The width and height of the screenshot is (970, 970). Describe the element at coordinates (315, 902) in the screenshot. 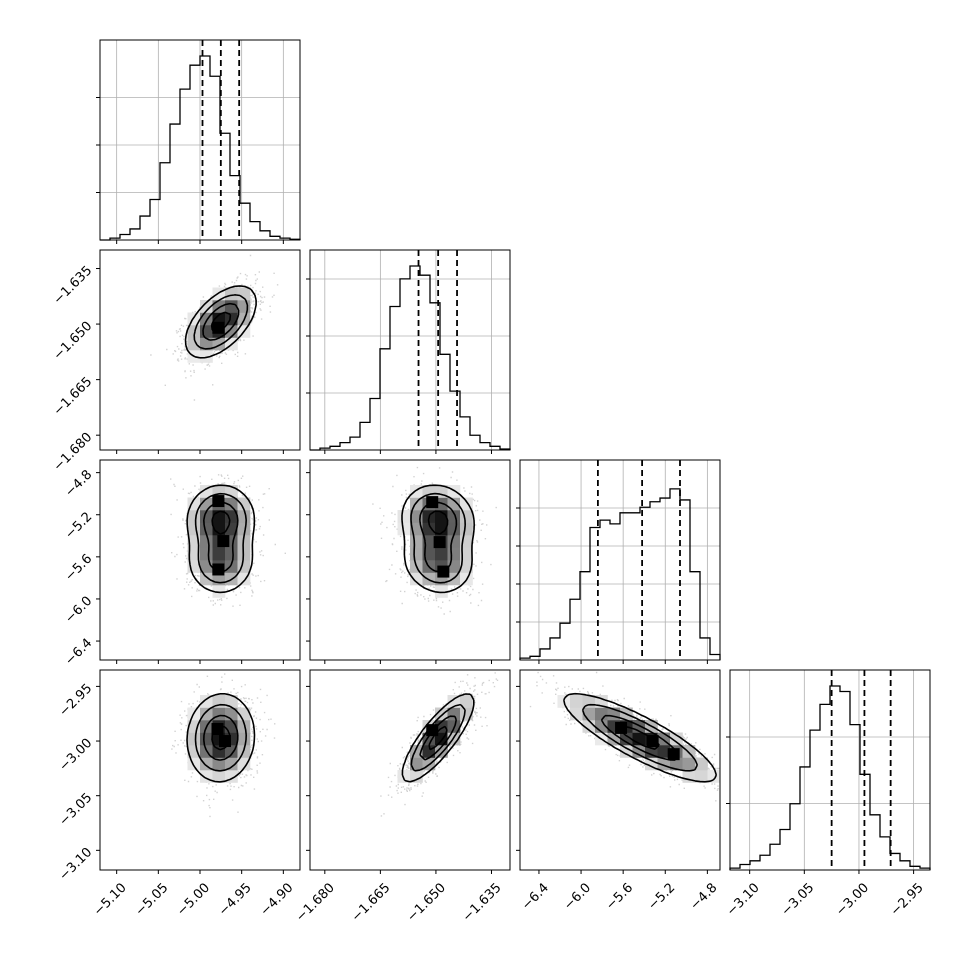

I see `x-tick-label-1: −1.680` at that location.